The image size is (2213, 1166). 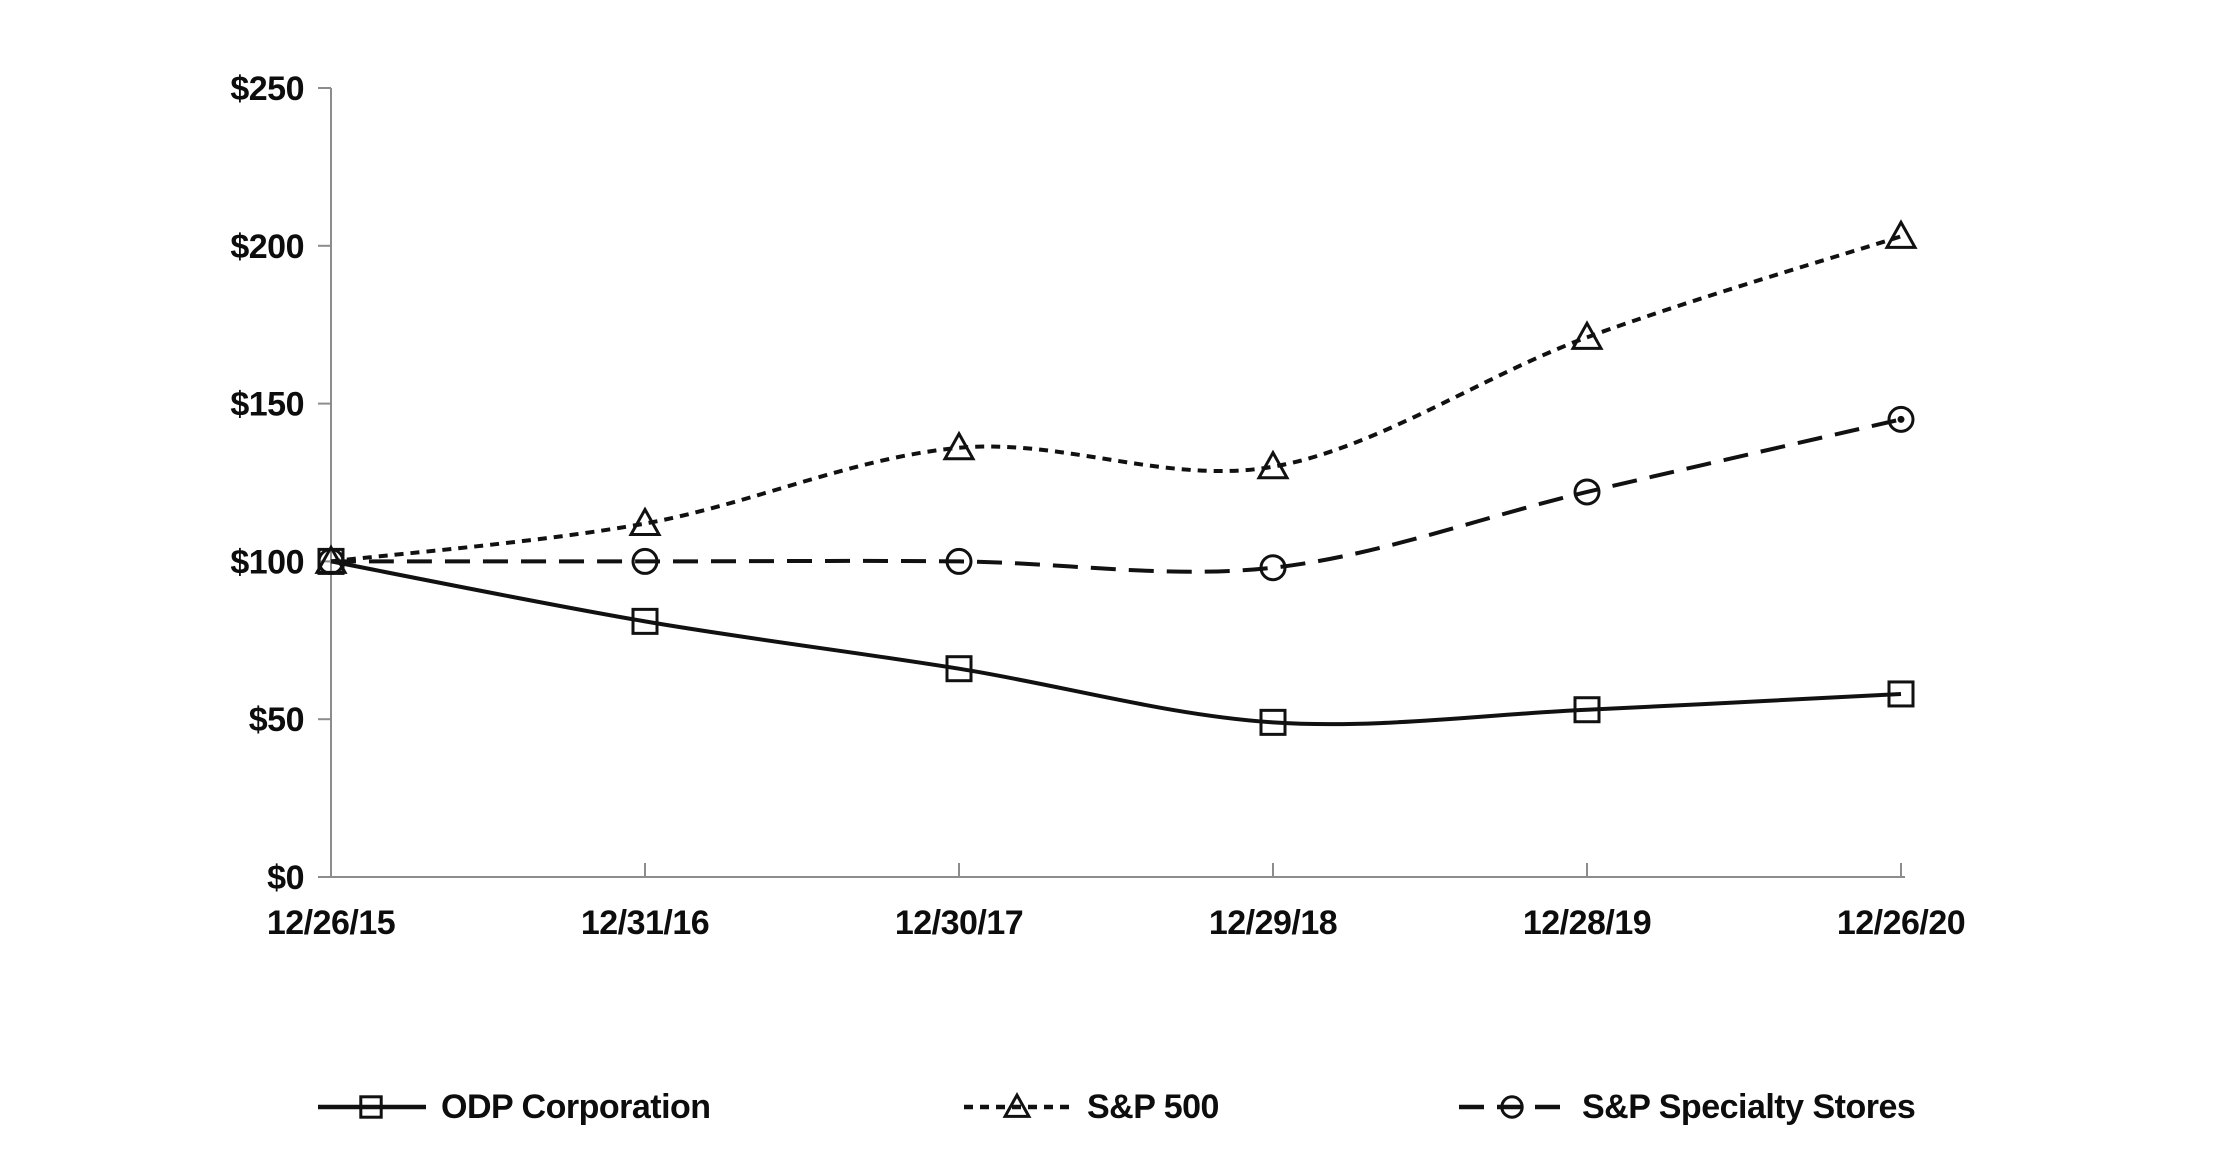 I want to click on legend-marker-circle, so click(x=1512, y=1107).